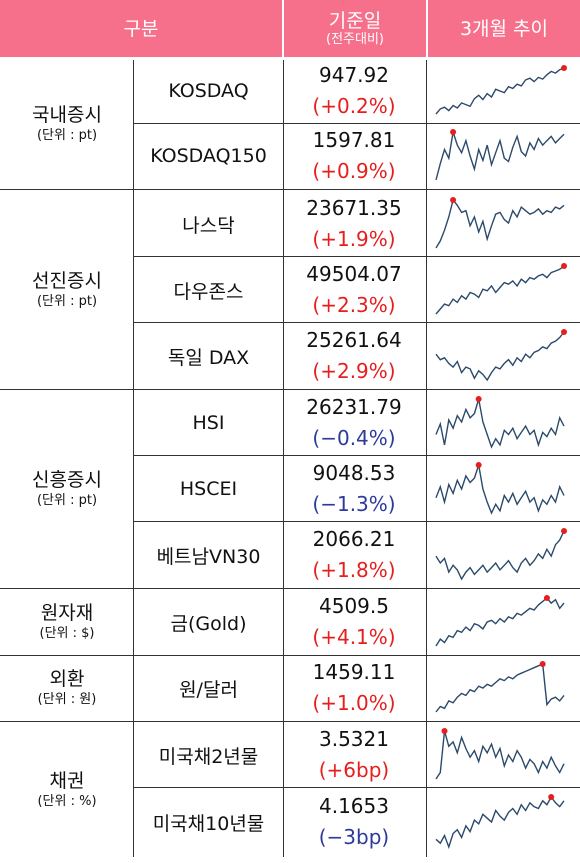  Describe the element at coordinates (67, 489) in the screenshot. I see `group-emerging: 신흥증시 (단위 : pt)` at that location.